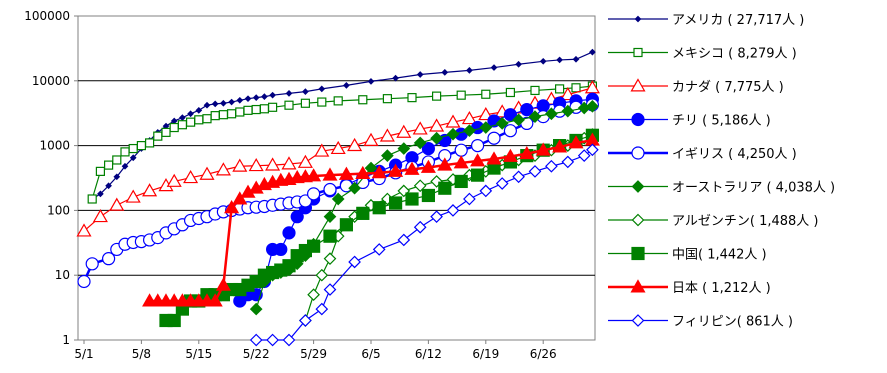 Image resolution: width=887 pixels, height=373 pixels. Describe the element at coordinates (734, 54) in the screenshot. I see `legend-label: メキシコ ( 8,279人 )` at that location.